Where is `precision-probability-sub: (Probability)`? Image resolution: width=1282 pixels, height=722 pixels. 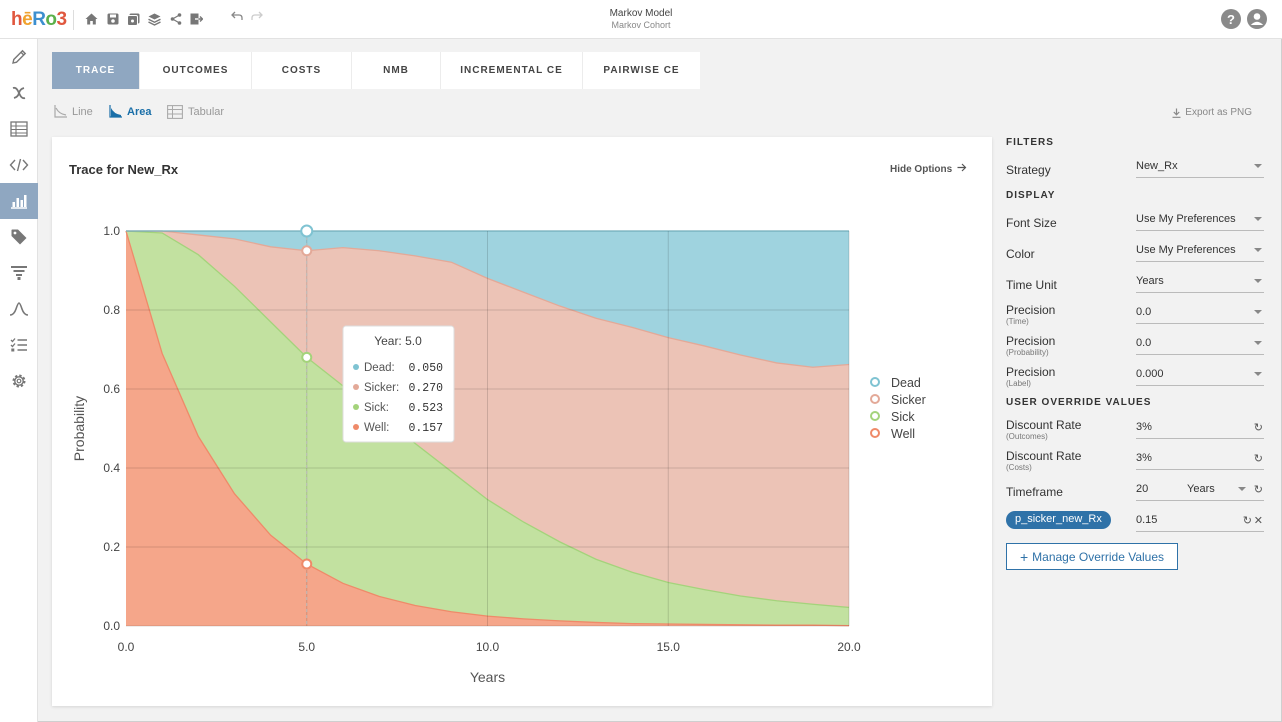
precision-probability-sub: (Probability) is located at coordinates (1027, 352).